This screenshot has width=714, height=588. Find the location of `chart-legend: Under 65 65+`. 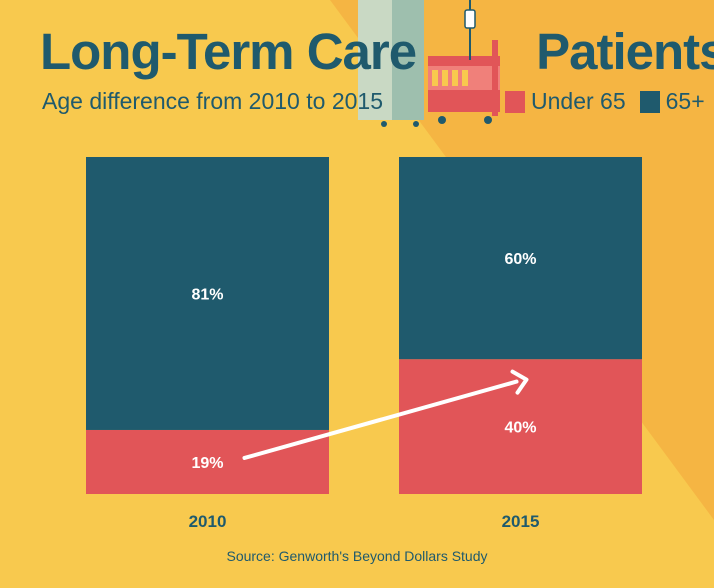

chart-legend: Under 65 65+ is located at coordinates (609, 101).